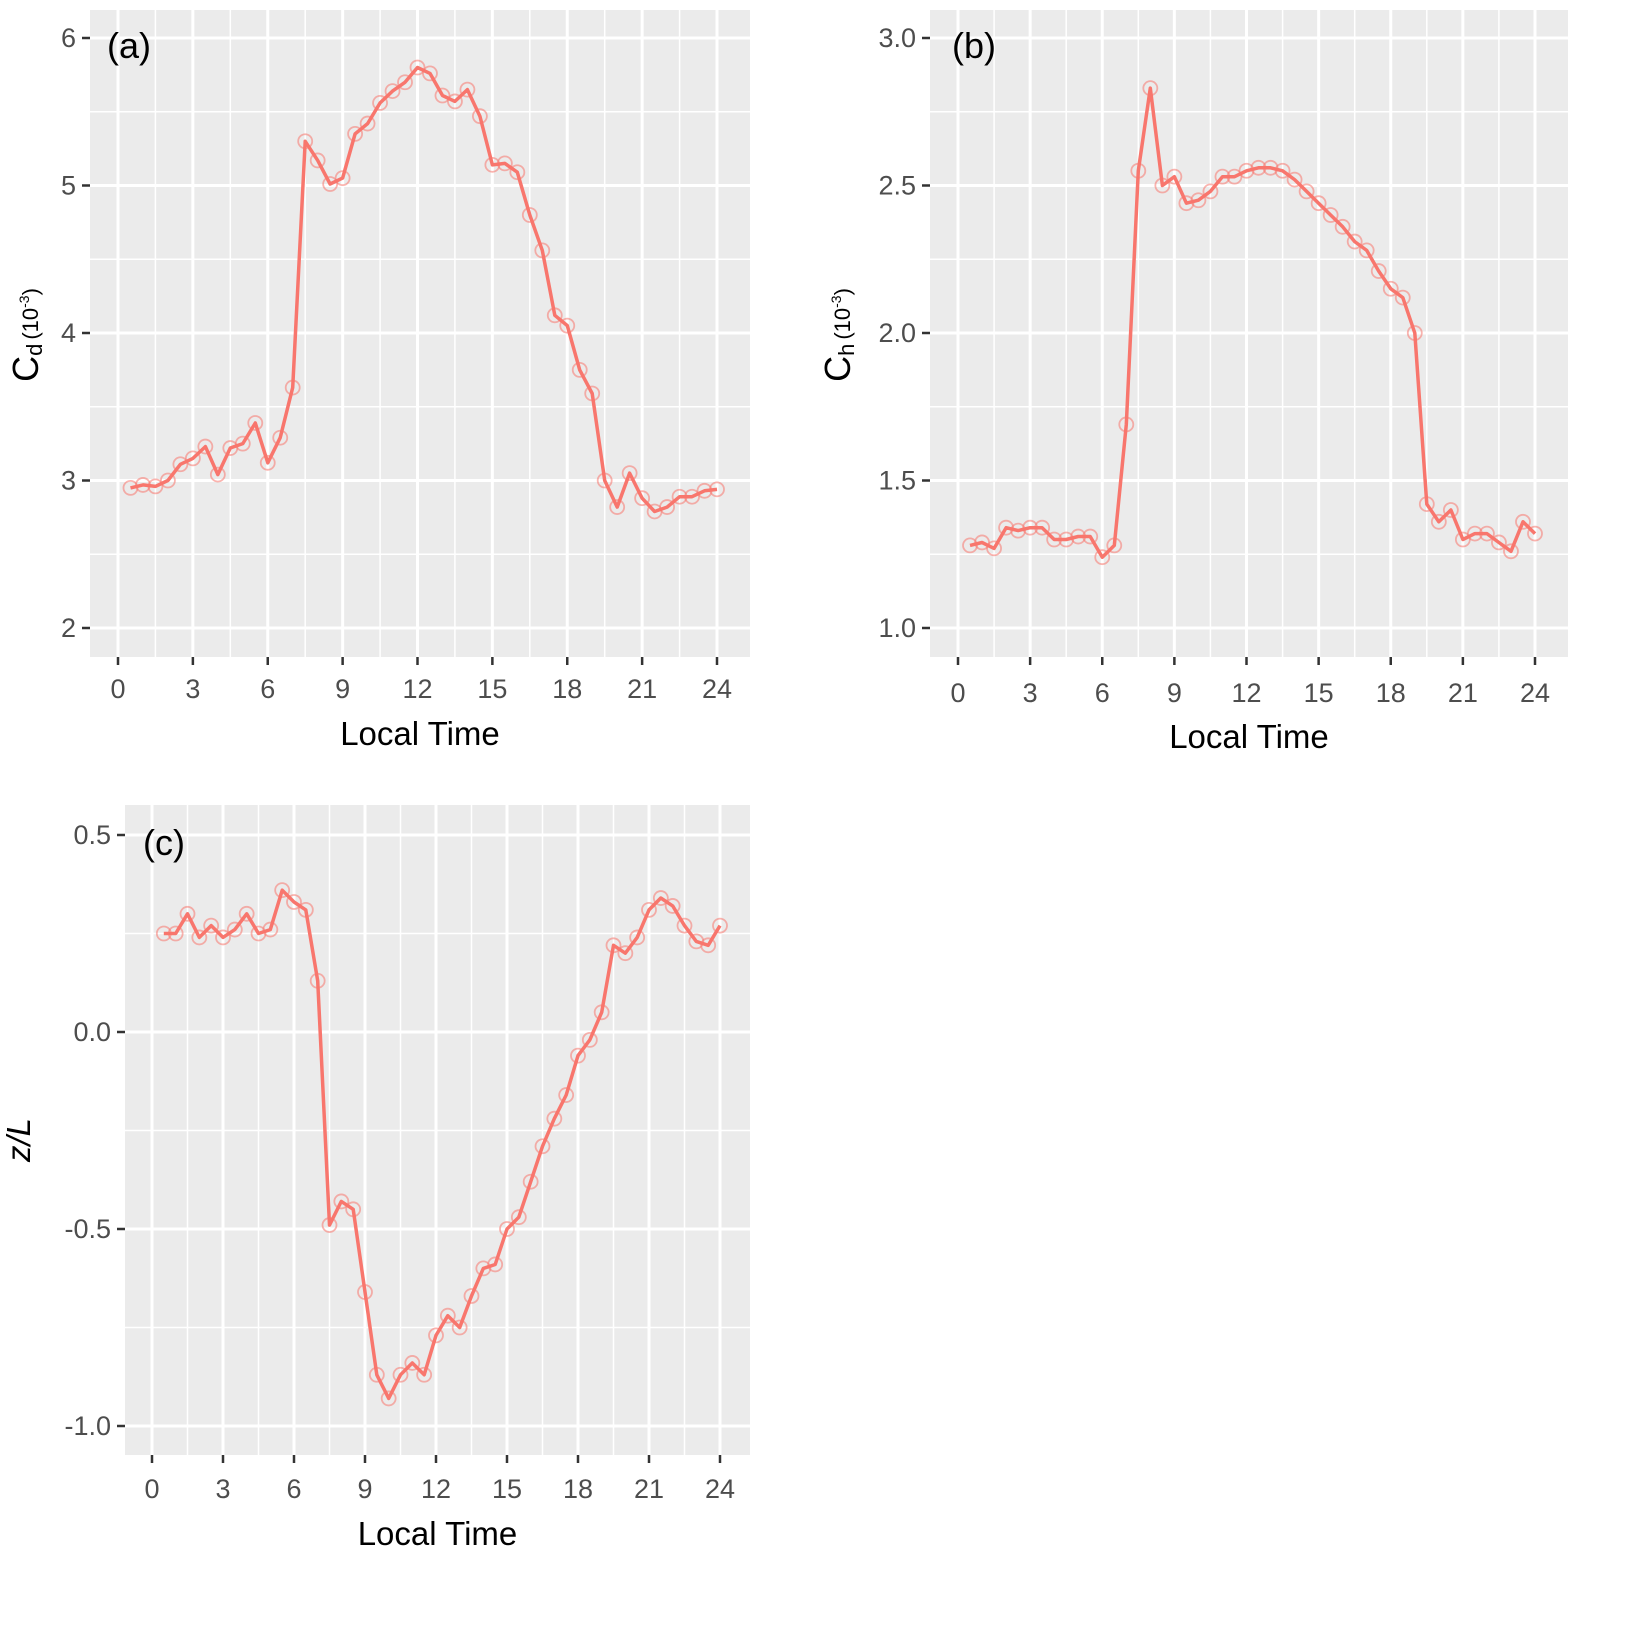  I want to click on x-tick-label: 9, so click(364, 1489).